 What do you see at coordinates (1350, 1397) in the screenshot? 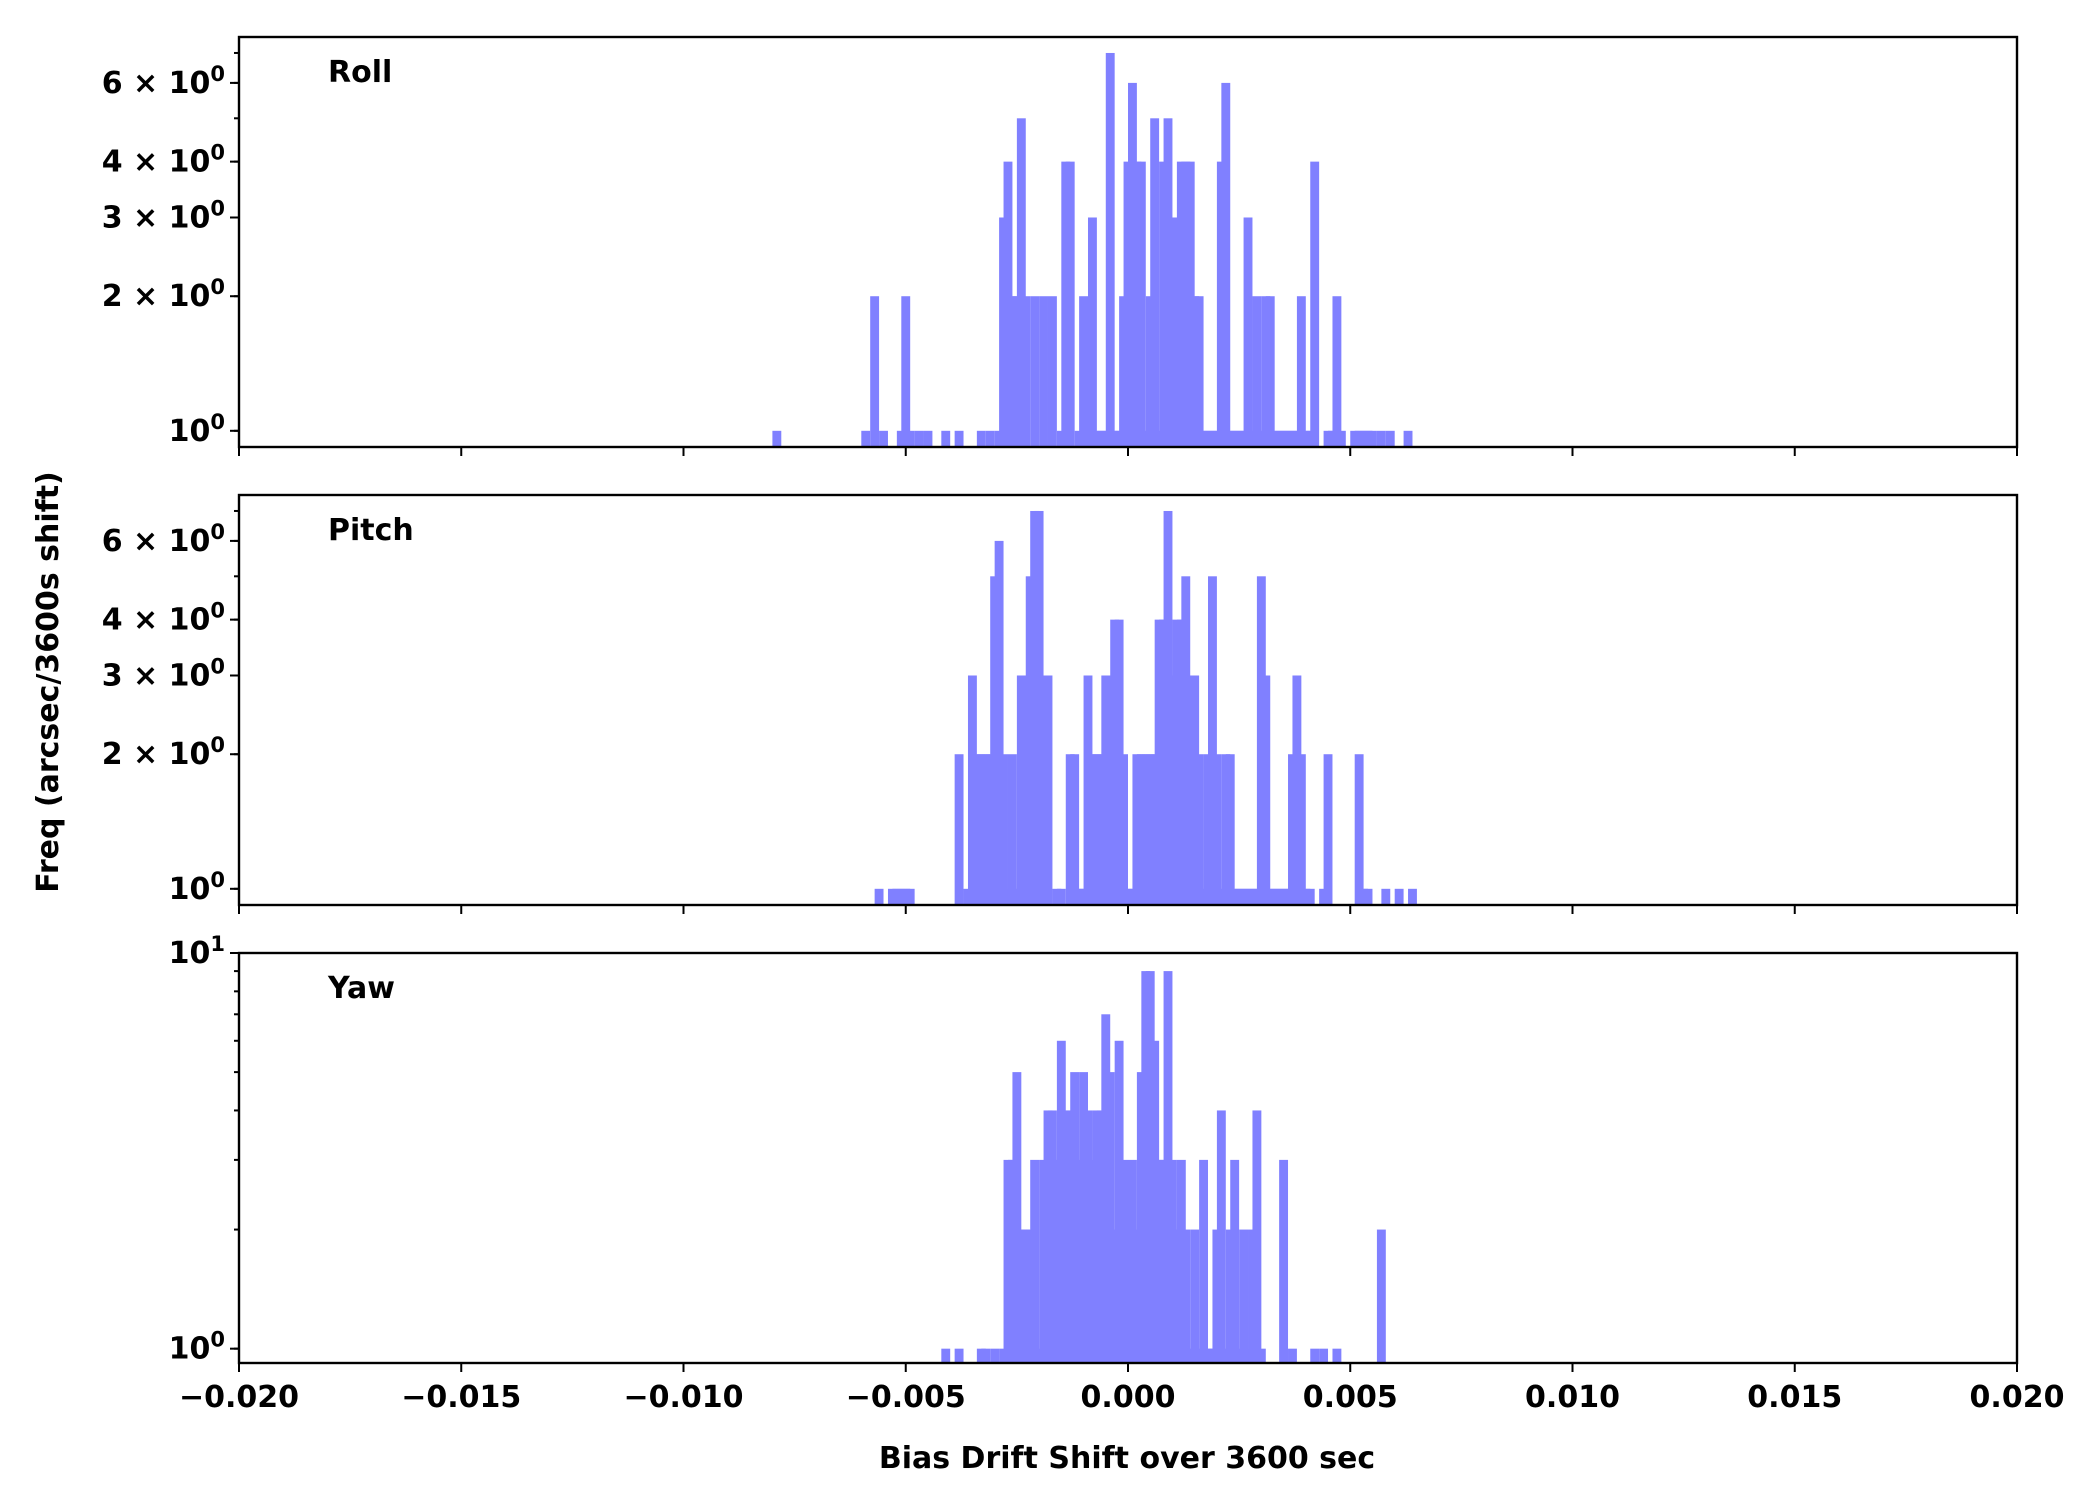
I see `x-tick-label: 0.005` at bounding box center [1350, 1397].